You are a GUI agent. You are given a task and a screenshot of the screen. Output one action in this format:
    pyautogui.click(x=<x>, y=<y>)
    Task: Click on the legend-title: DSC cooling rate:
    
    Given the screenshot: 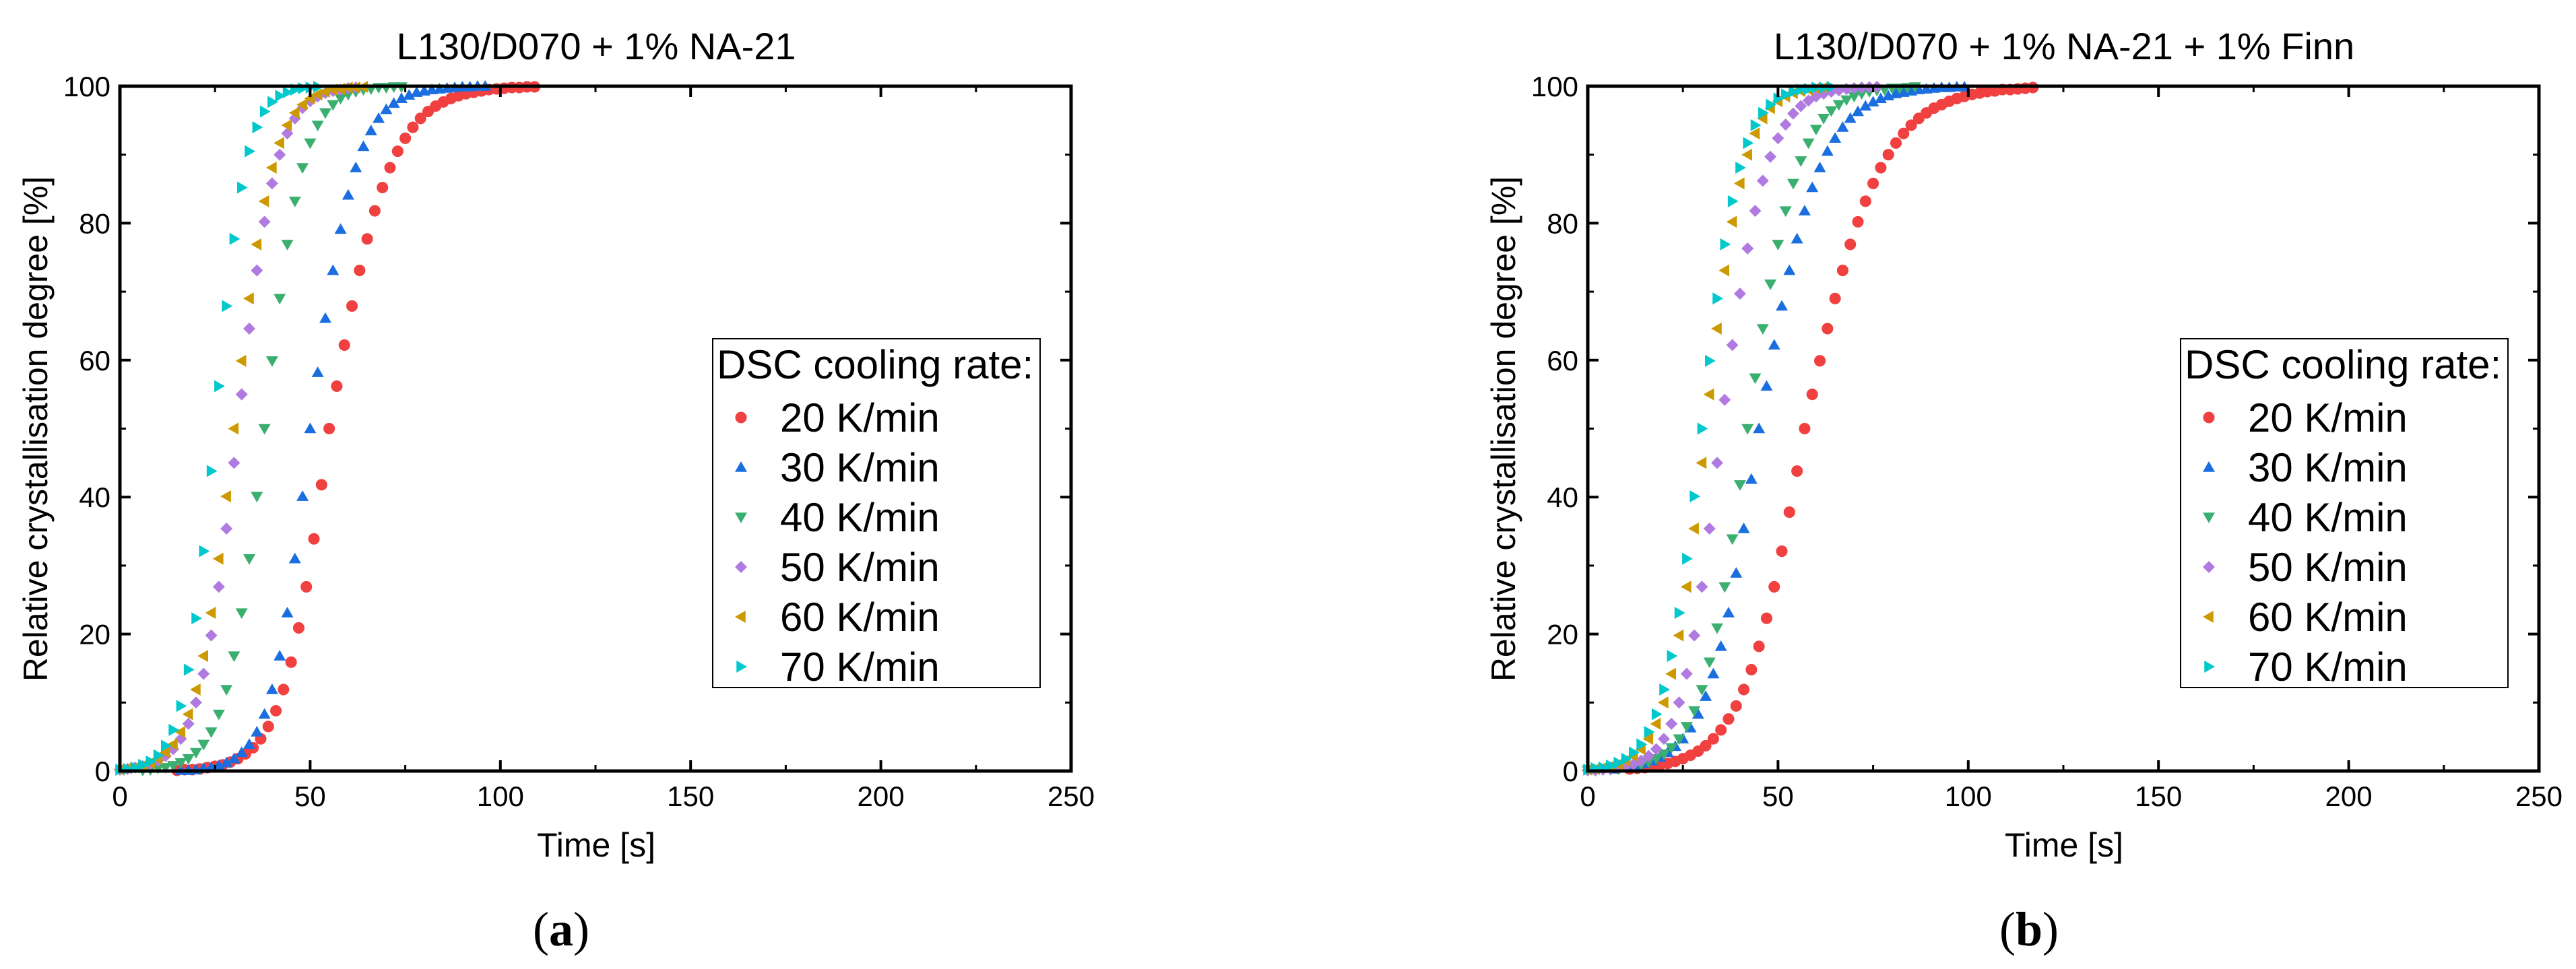 What is the action you would take?
    pyautogui.click(x=2343, y=364)
    